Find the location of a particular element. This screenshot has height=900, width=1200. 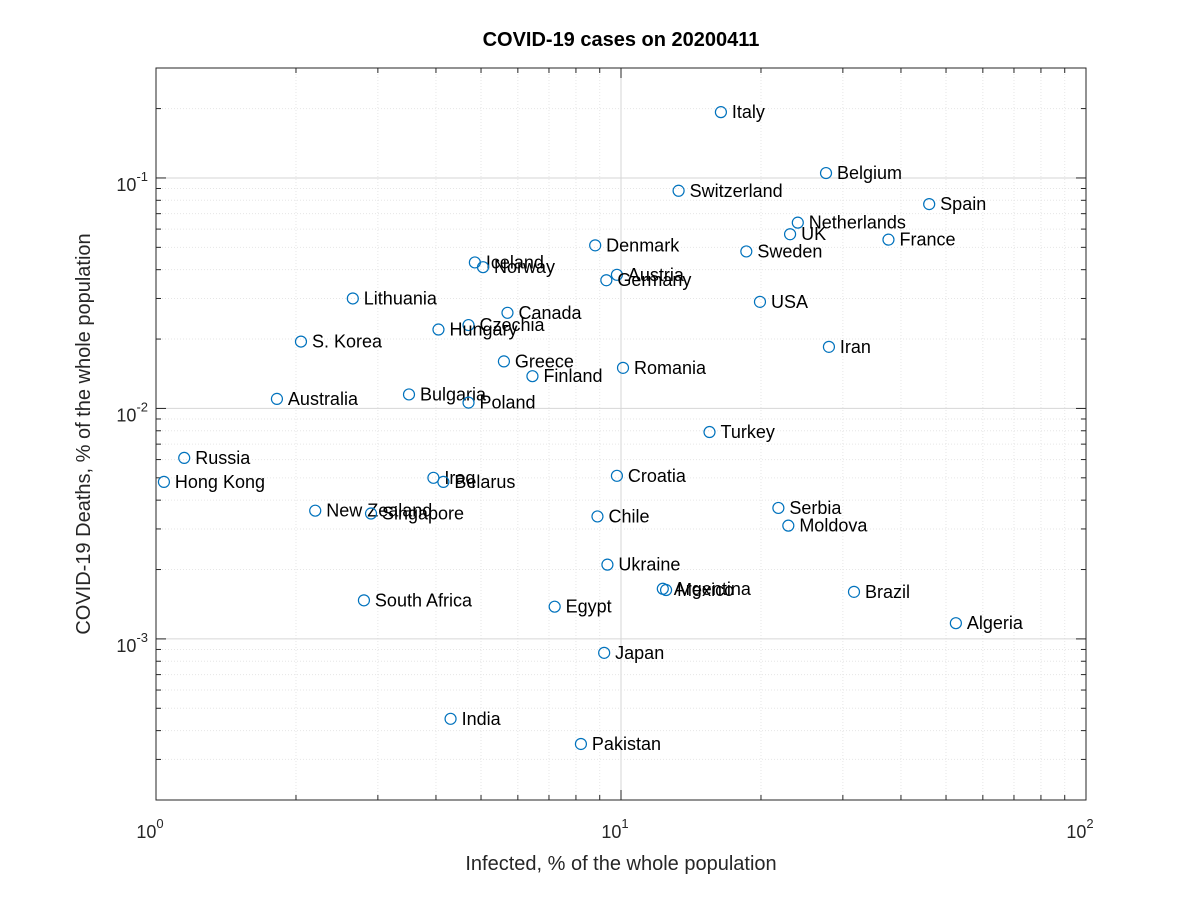

data-point-label: Finland is located at coordinates (572, 376).